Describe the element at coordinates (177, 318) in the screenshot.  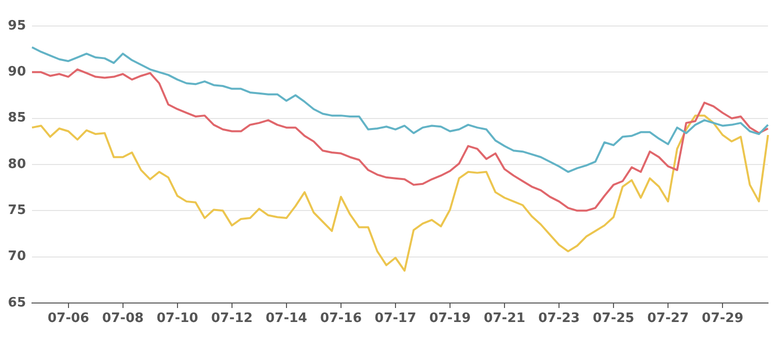
I see `x-tick-label: 07-10` at that location.